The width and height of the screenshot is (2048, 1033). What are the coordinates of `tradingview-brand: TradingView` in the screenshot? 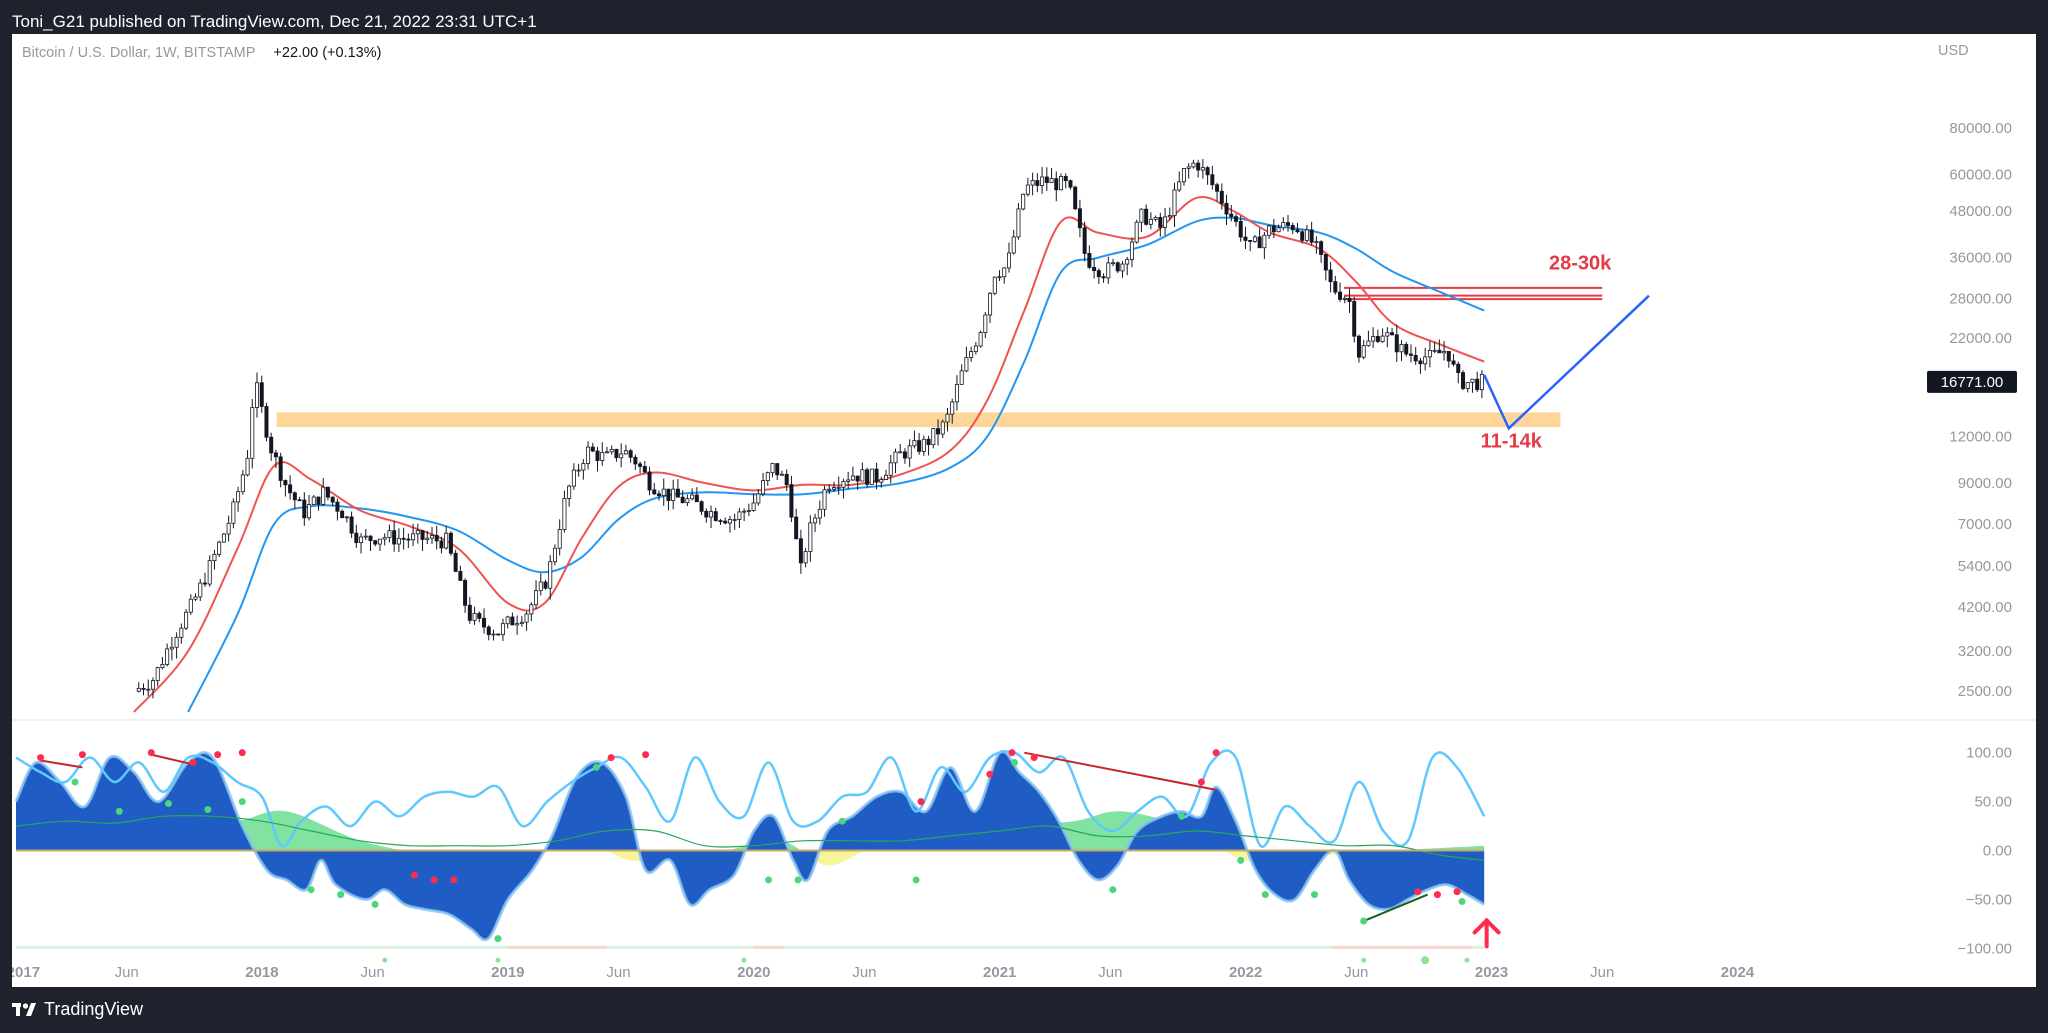 It's located at (77, 1009).